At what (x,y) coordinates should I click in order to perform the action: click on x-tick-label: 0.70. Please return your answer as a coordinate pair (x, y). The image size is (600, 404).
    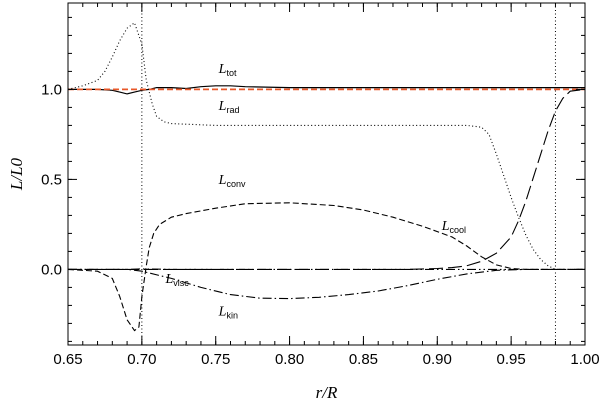
    Looking at the image, I should click on (141, 359).